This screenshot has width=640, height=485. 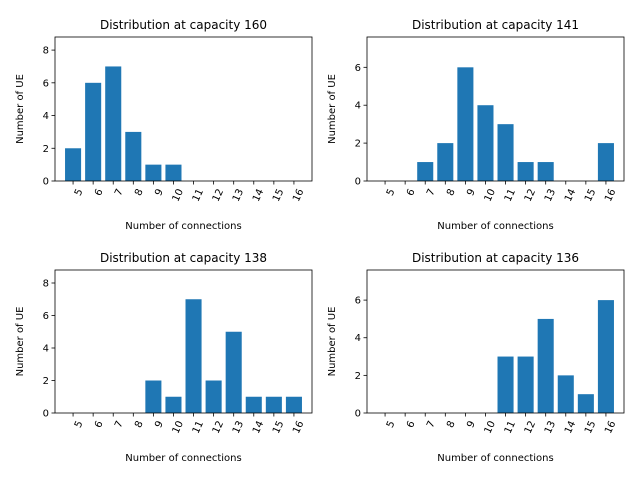 What do you see at coordinates (495, 258) in the screenshot?
I see `chart-title: Distribution at capacity 136` at bounding box center [495, 258].